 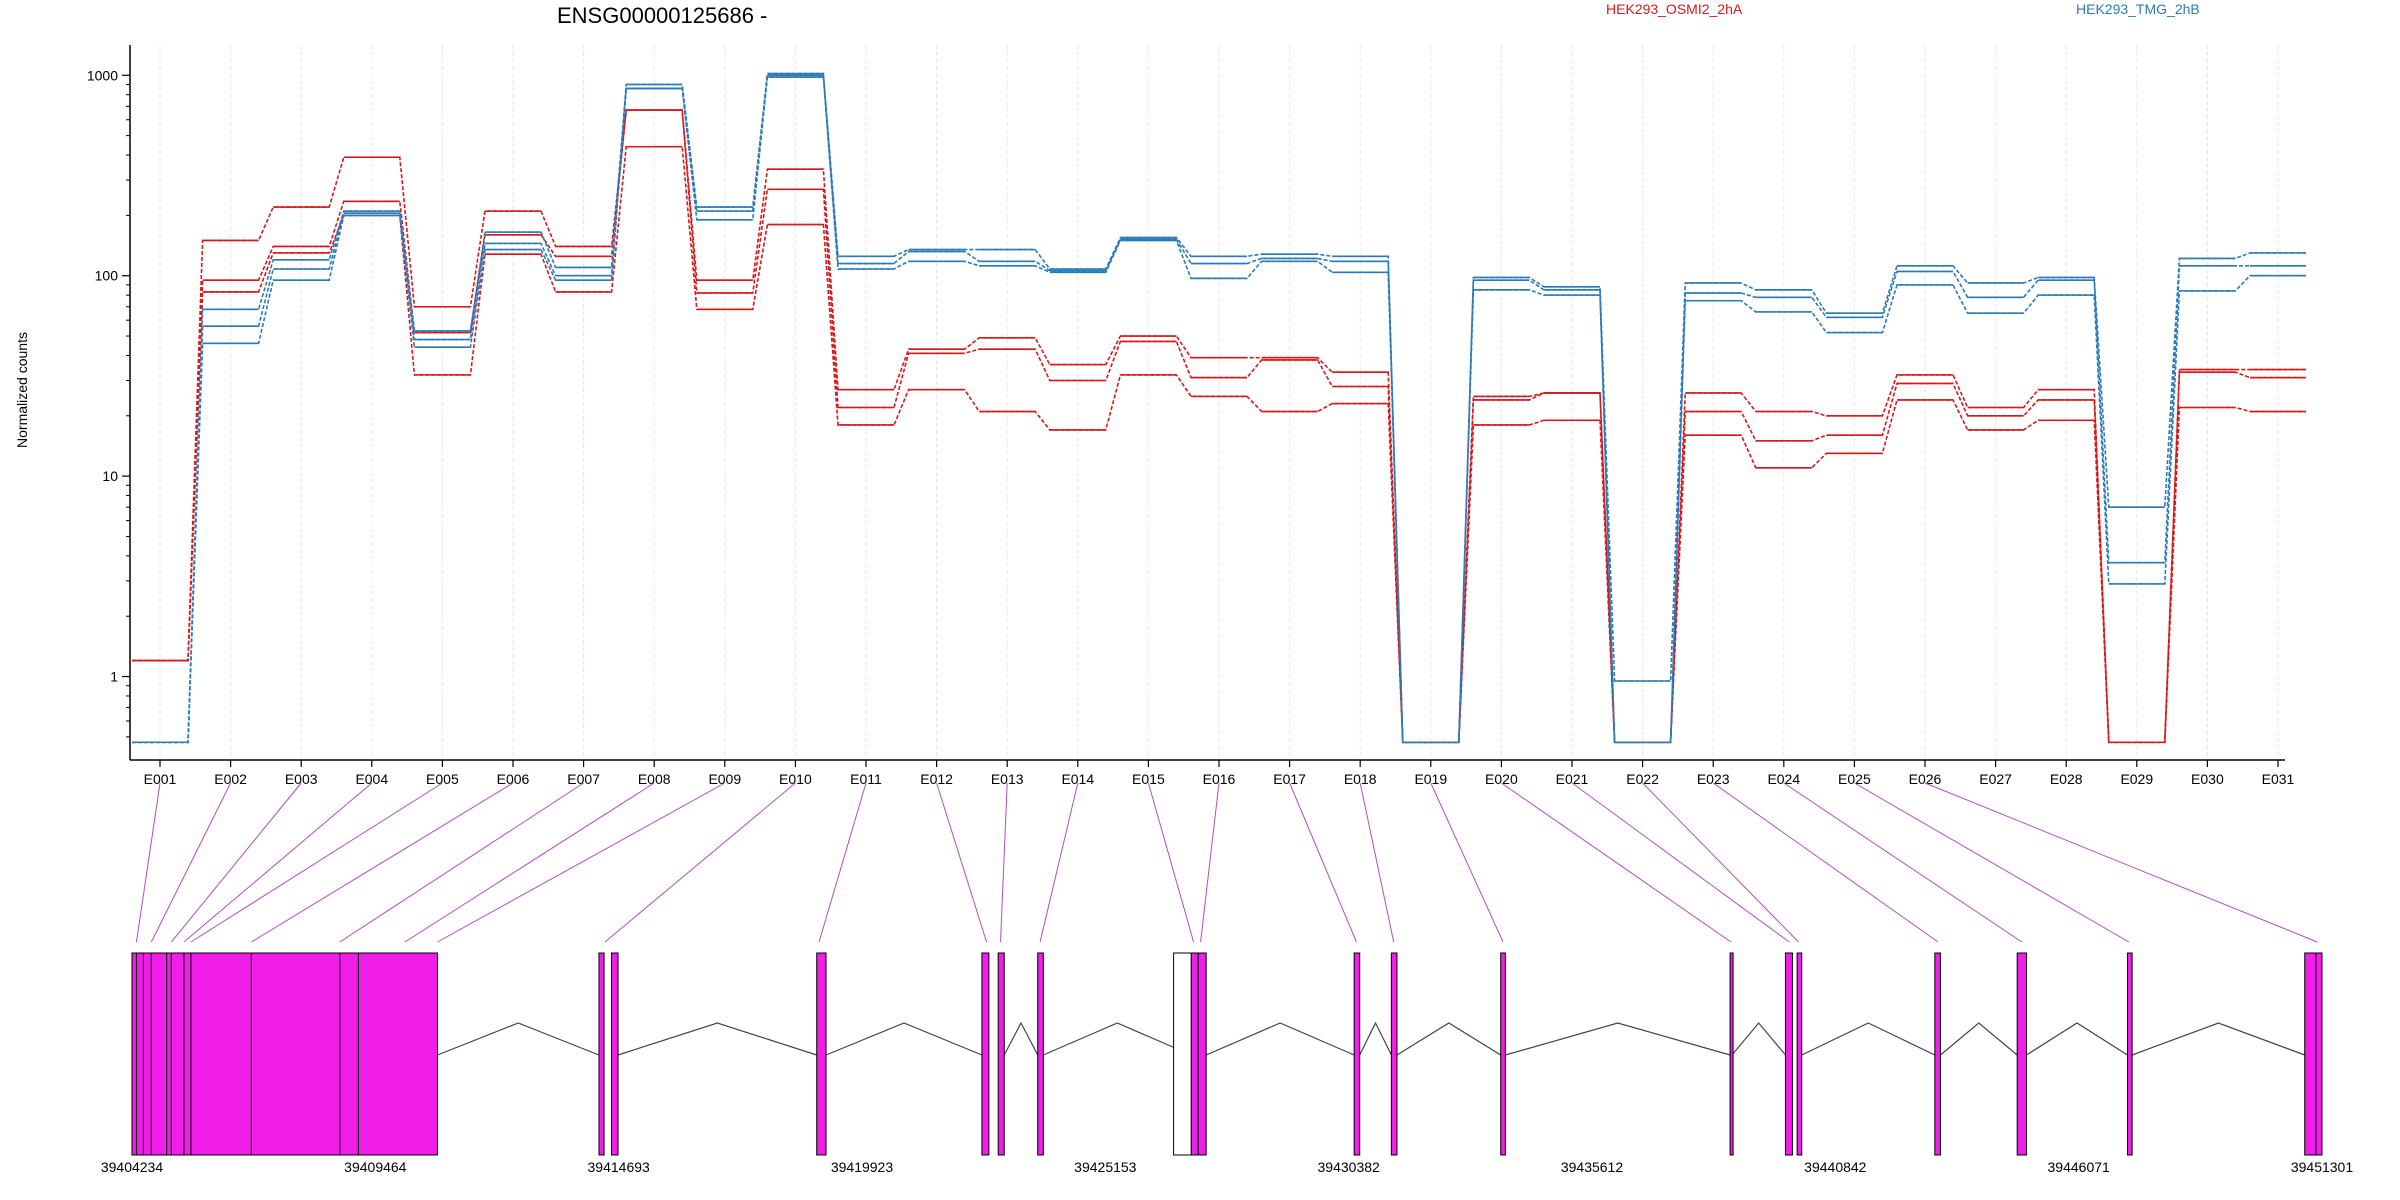 What do you see at coordinates (1925, 779) in the screenshot?
I see `x-tick-label-e026: E026` at bounding box center [1925, 779].